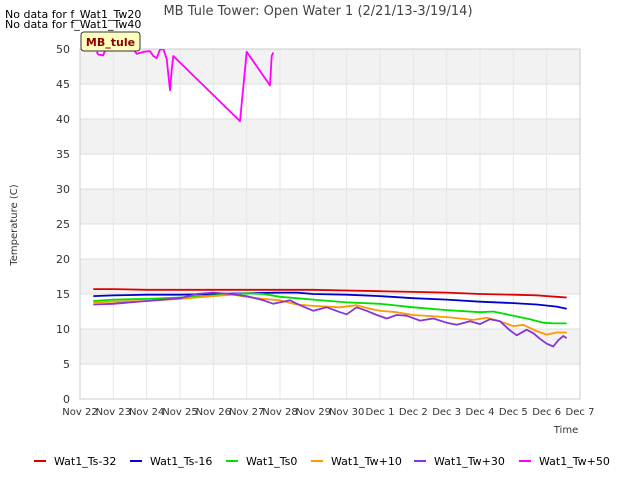 The image size is (640, 480). What do you see at coordinates (63, 154) in the screenshot?
I see `y-tick-label: 35` at bounding box center [63, 154].